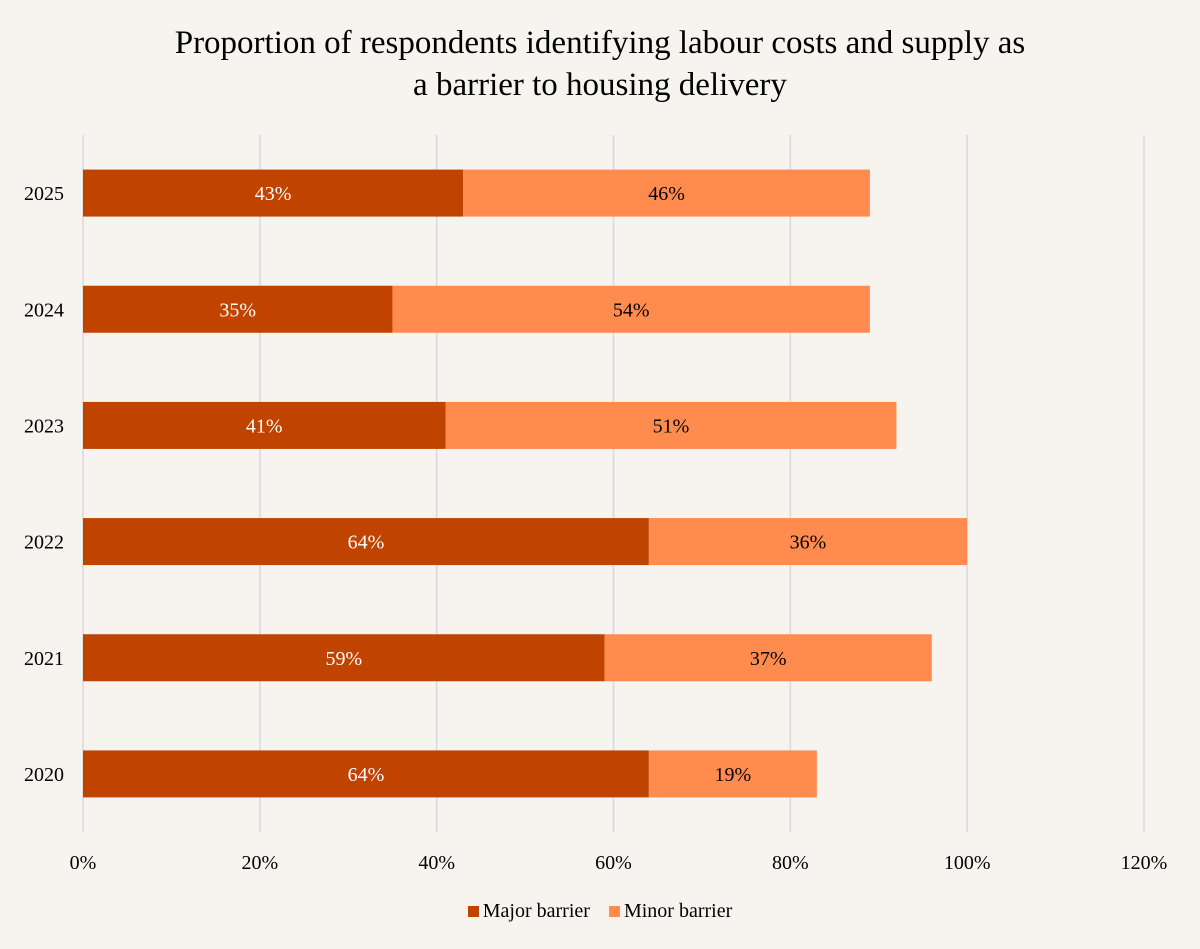  I want to click on data-label: 54%, so click(631, 310).